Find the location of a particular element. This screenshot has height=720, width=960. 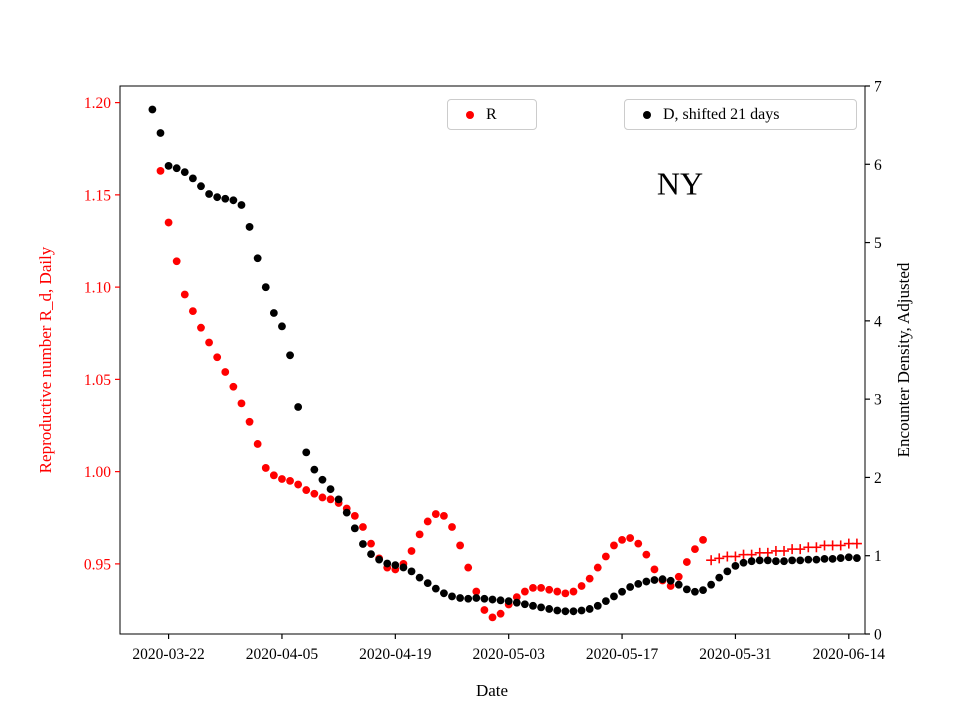

x-tick-label: 2020-04-19 is located at coordinates (395, 654).